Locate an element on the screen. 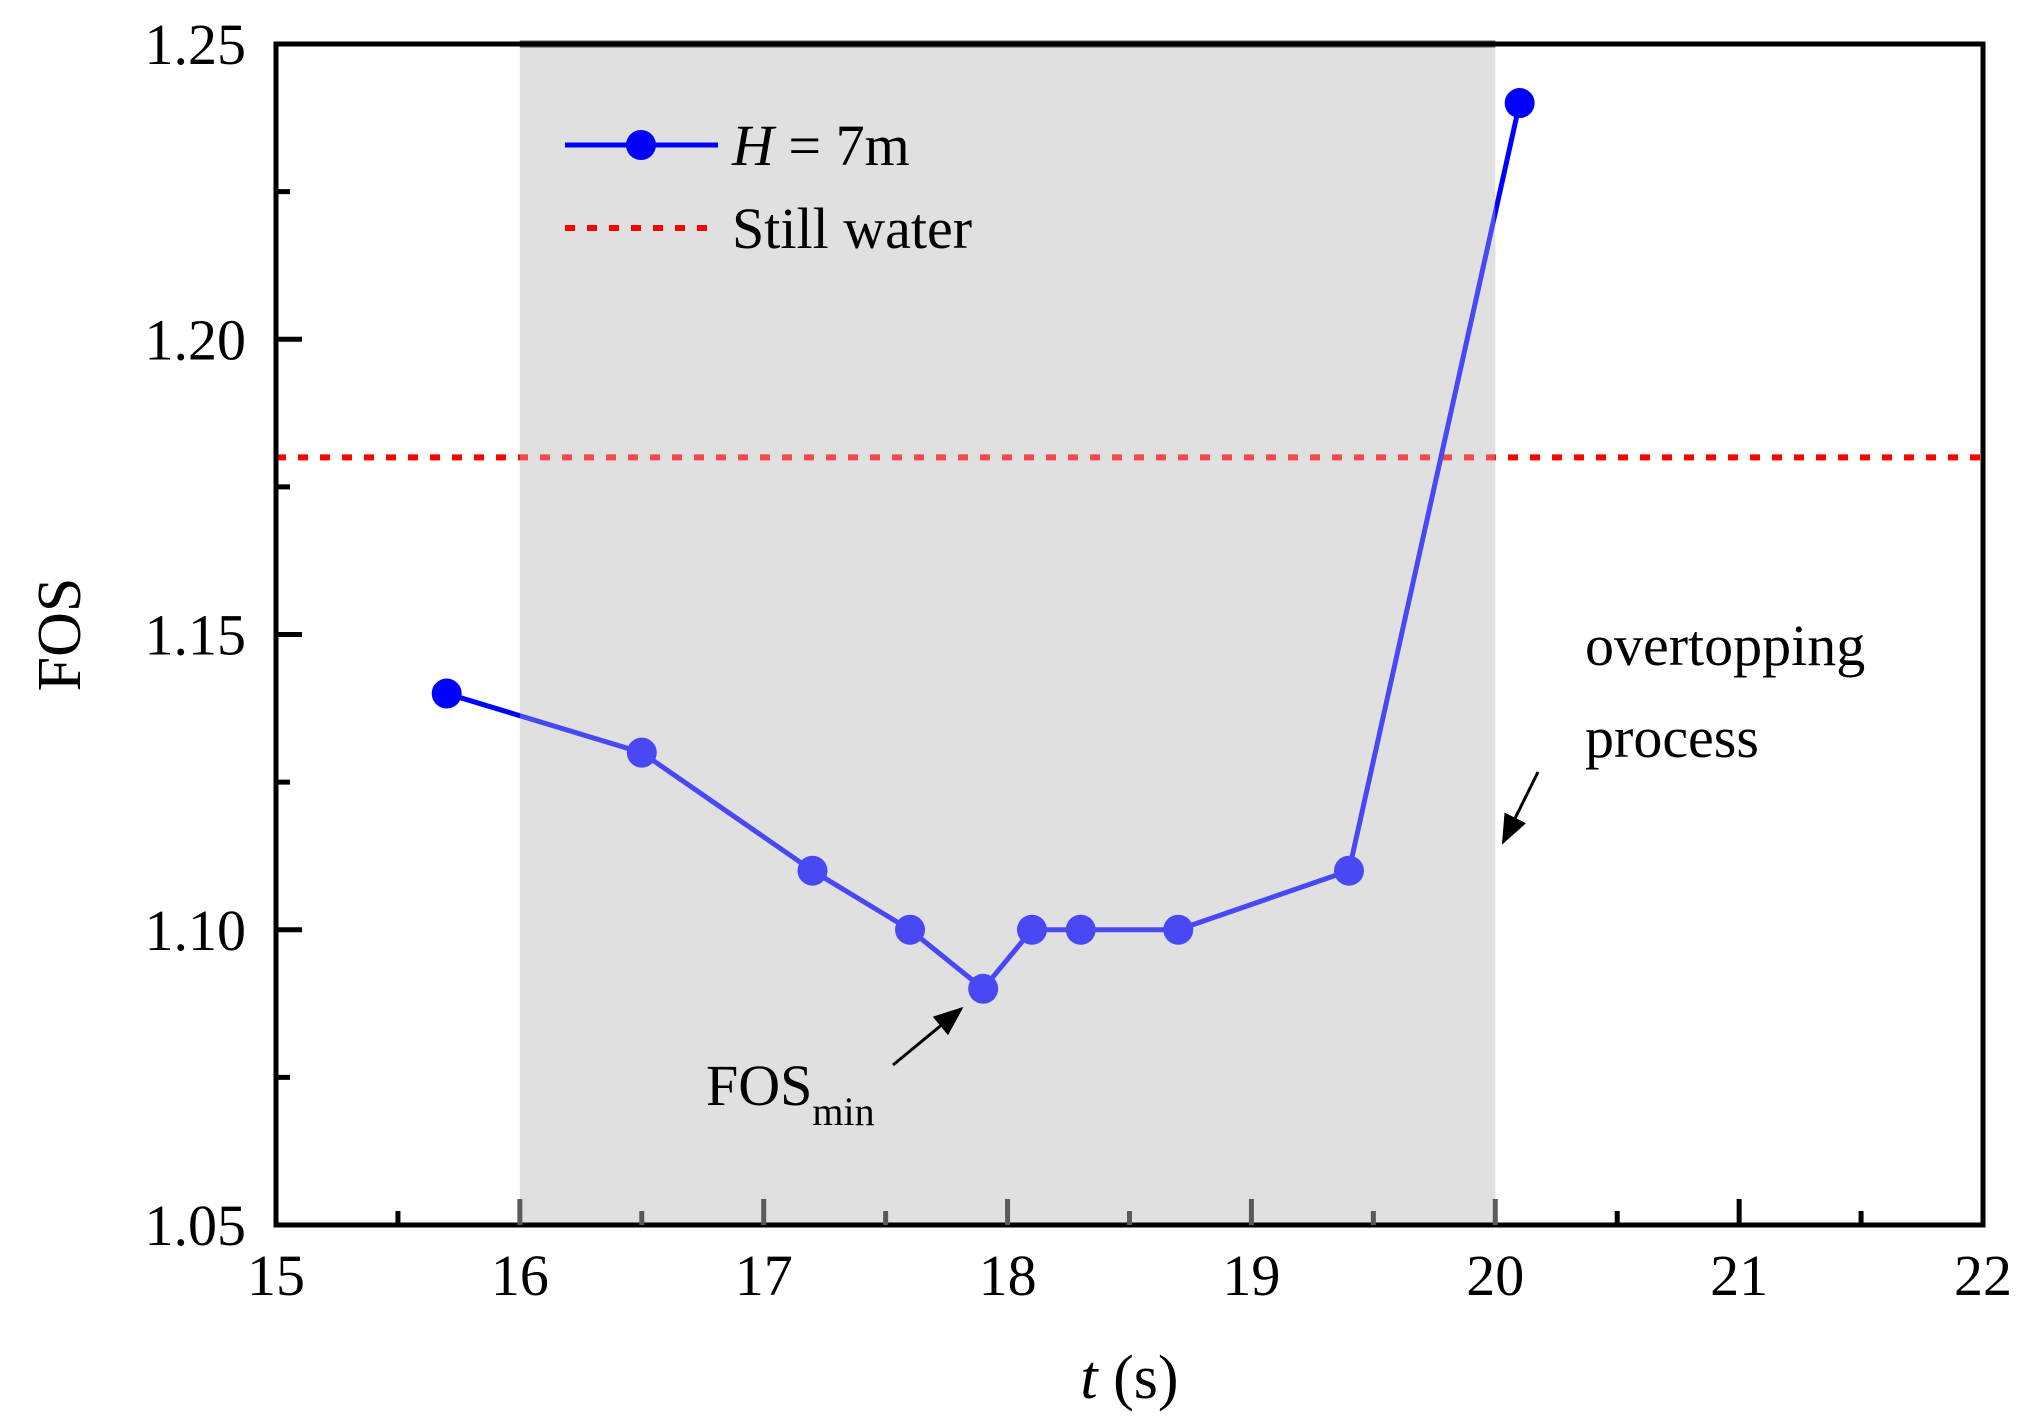 This screenshot has width=2027, height=1419. y-tick-label: 1.25 is located at coordinates (196, 44).